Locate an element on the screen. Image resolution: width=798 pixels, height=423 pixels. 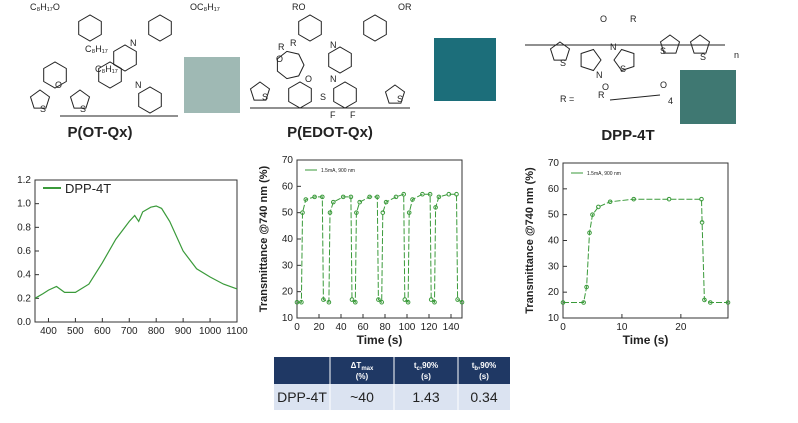
table-cell: 0.34 is located at coordinates (483, 397).